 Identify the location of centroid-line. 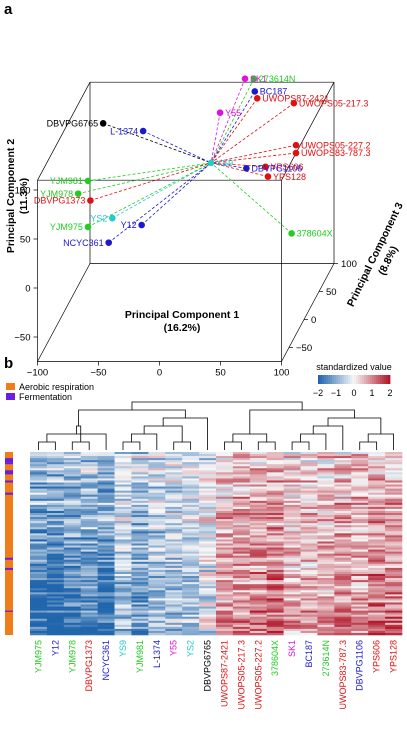
(228, 120).